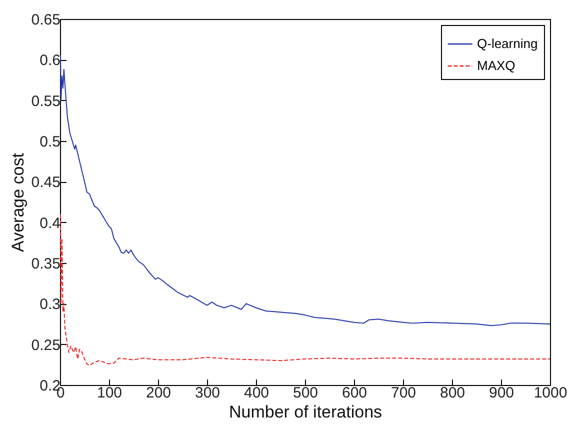 This screenshot has height=442, width=576. I want to click on y-tick-label: 0.6, so click(50, 61).